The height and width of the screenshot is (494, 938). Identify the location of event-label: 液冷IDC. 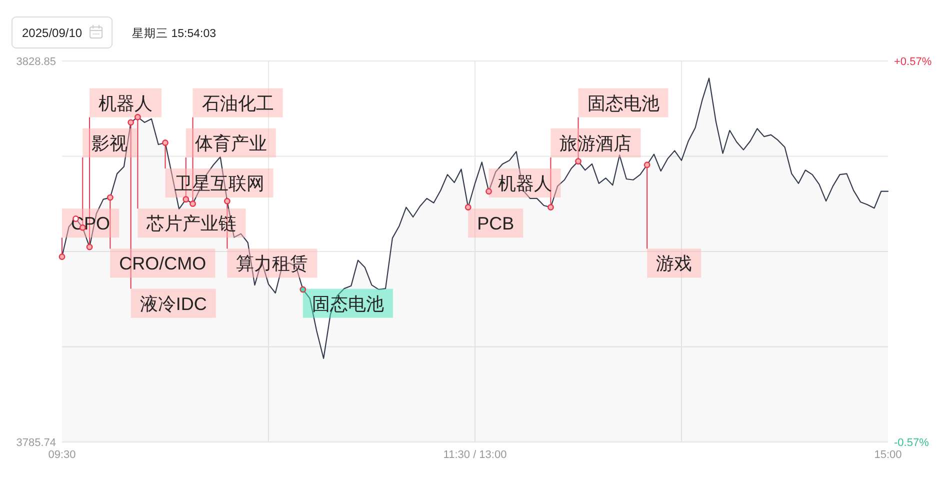
(173, 303).